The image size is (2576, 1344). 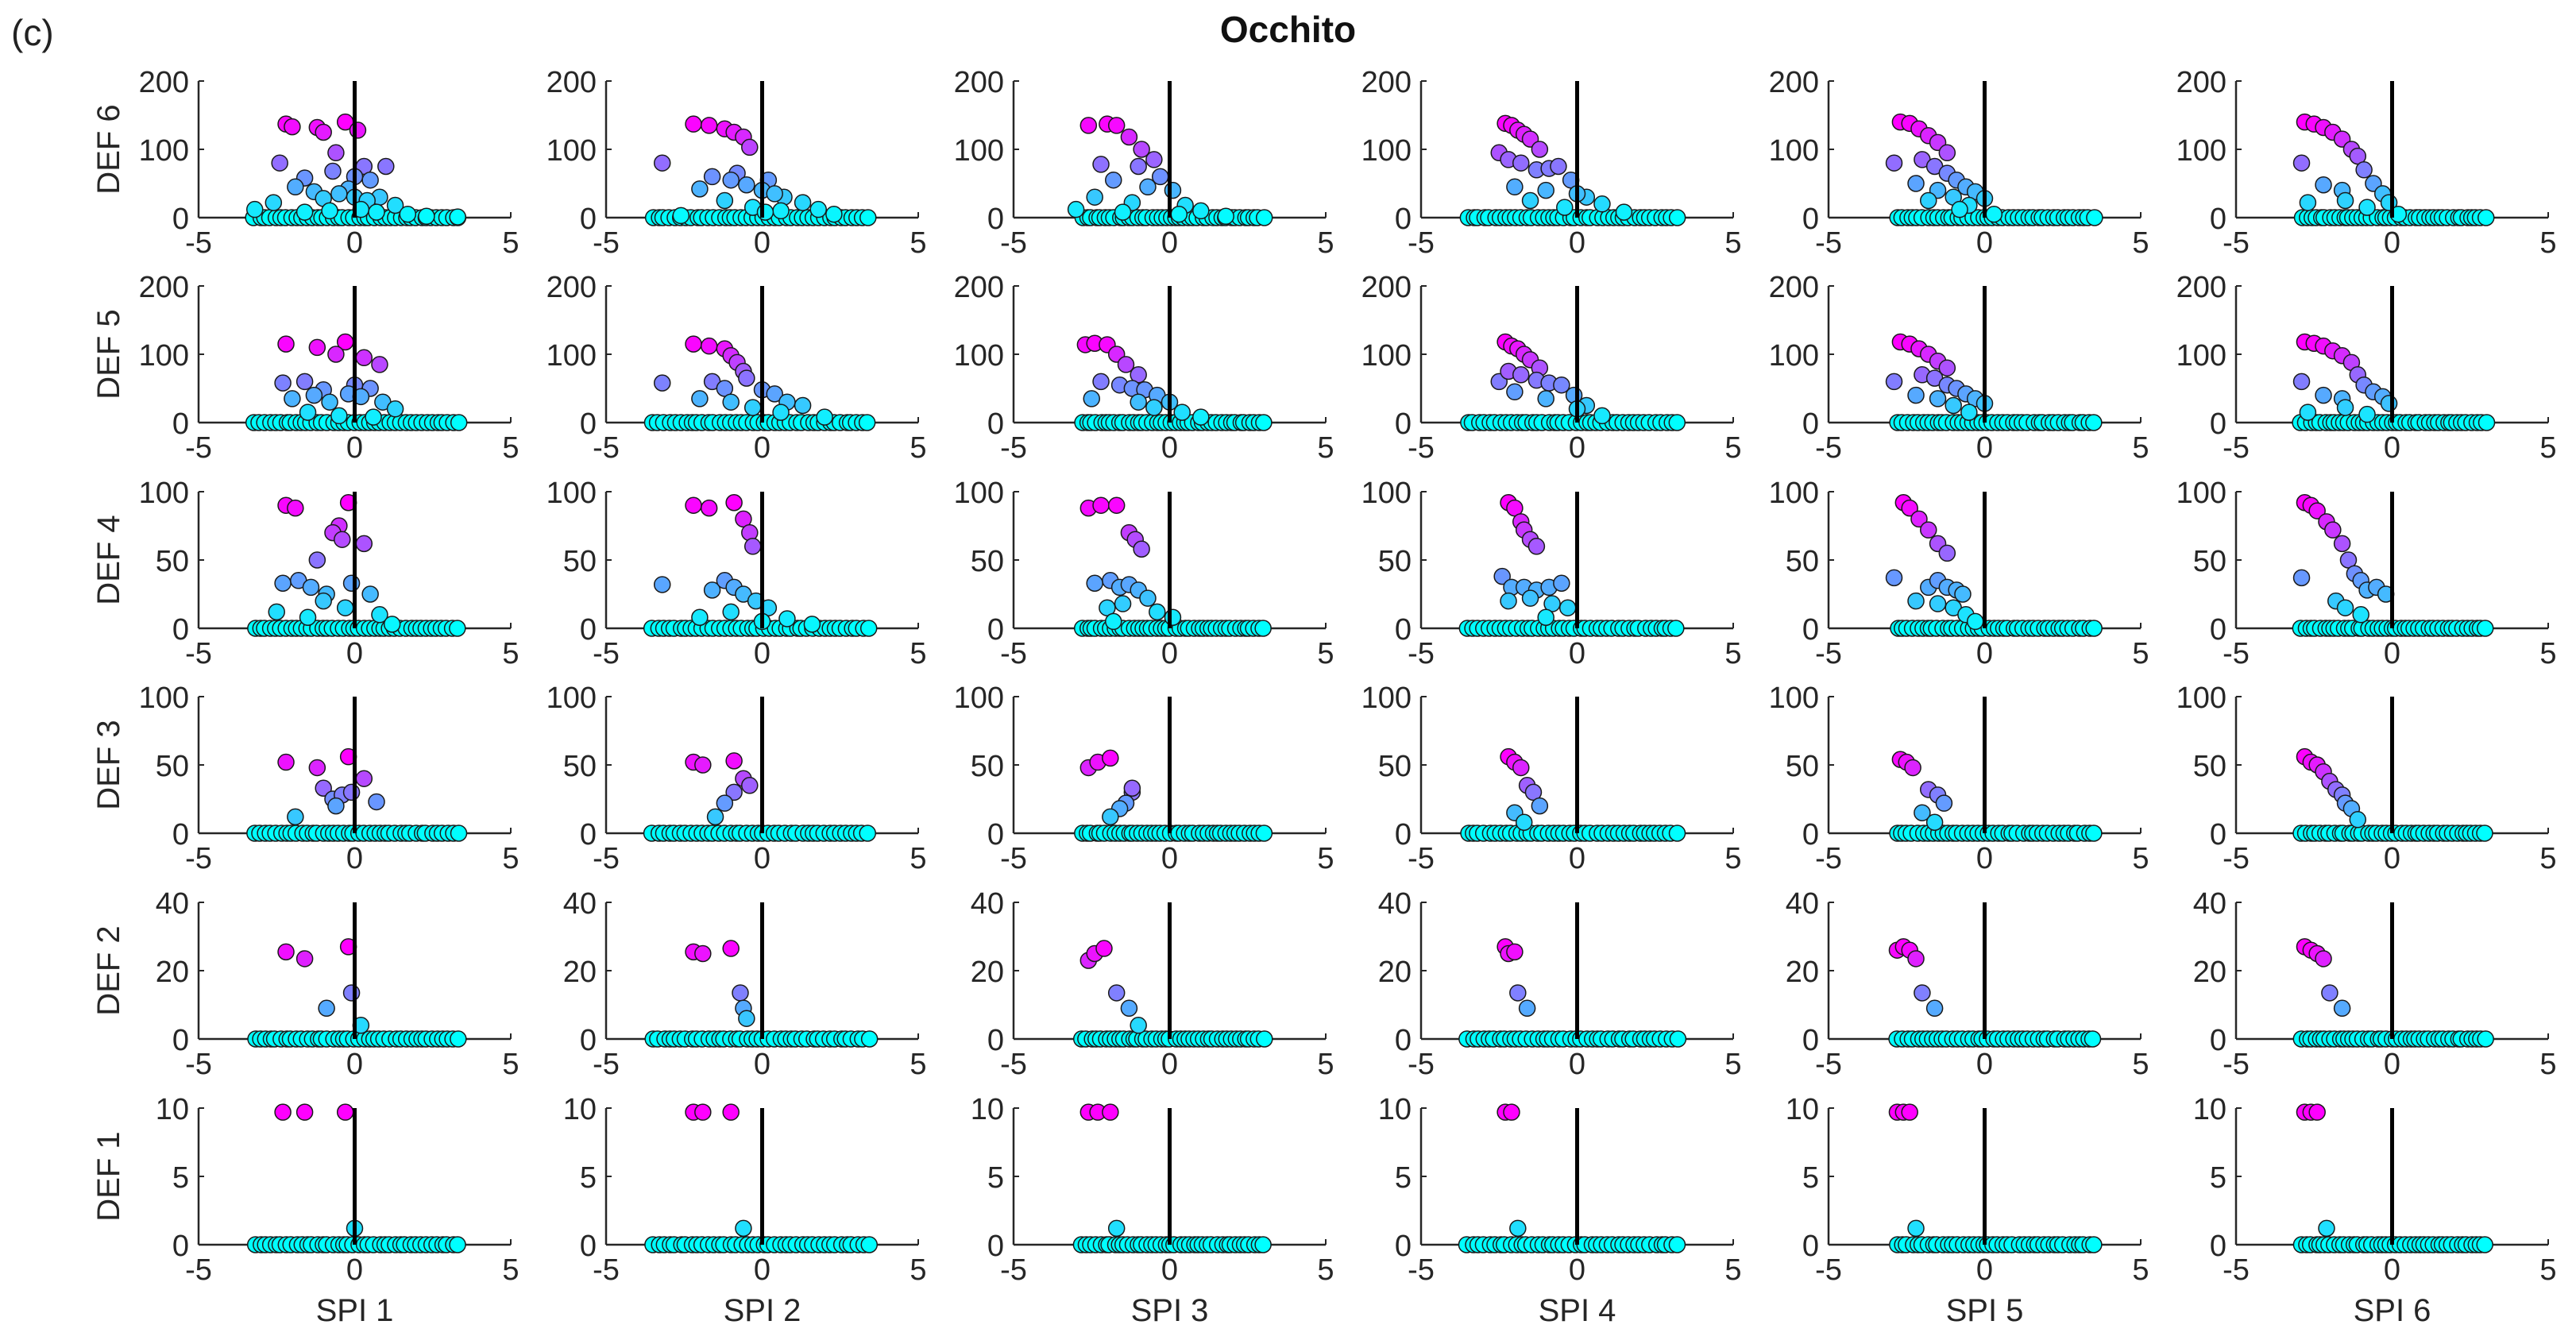 I want to click on row-label: DEF 5, so click(x=108, y=354).